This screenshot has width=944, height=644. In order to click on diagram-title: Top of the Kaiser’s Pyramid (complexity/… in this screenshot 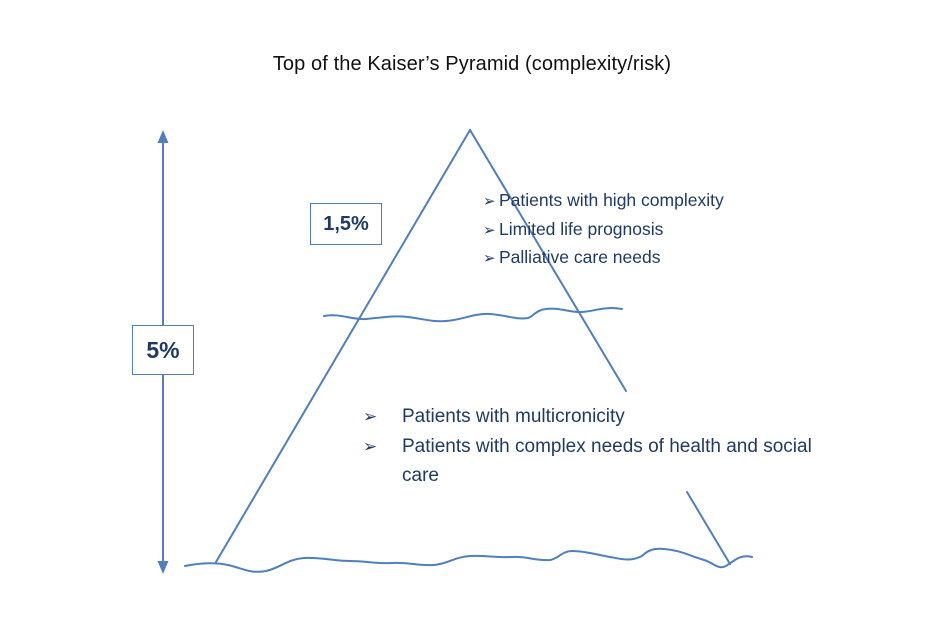, I will do `click(472, 64)`.